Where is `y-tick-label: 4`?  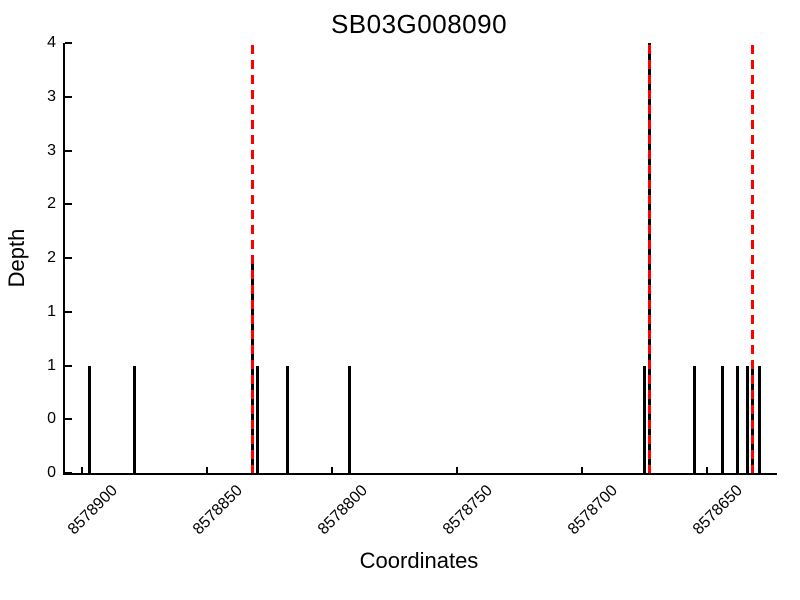
y-tick-label: 4 is located at coordinates (51, 42).